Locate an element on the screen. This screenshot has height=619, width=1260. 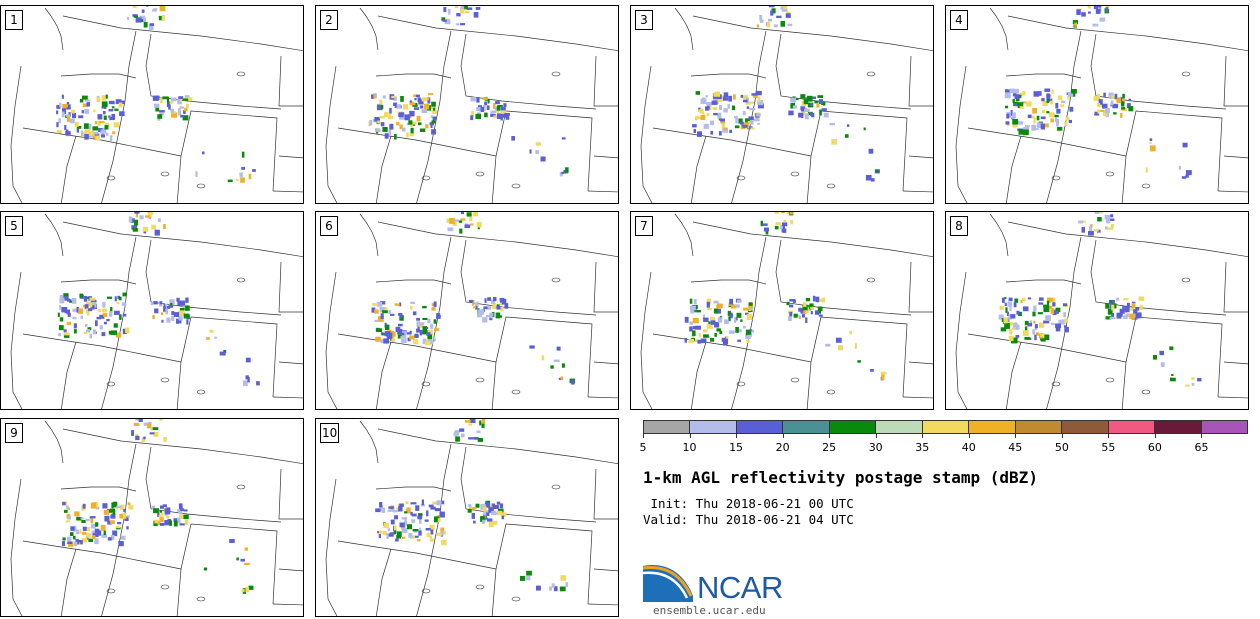
stamp-panel-label: 1 is located at coordinates (14, 20).